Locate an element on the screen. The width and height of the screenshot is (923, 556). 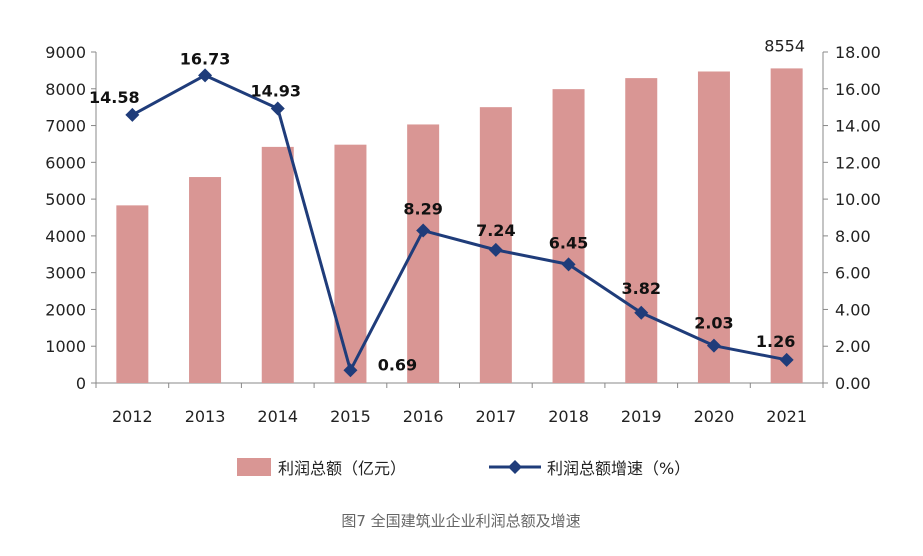
left-tick-label: 3000 is located at coordinates (65, 273).